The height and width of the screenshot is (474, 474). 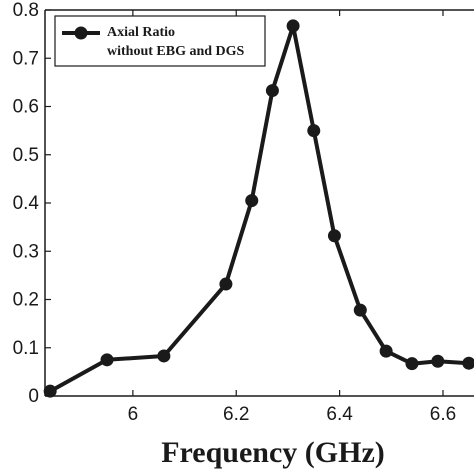 I want to click on y-tick-label: 0.4, so click(x=26, y=203).